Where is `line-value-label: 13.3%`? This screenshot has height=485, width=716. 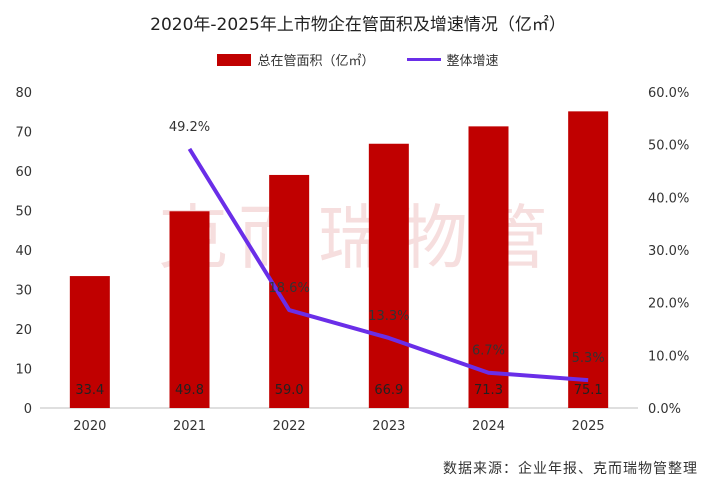 line-value-label: 13.3% is located at coordinates (388, 316).